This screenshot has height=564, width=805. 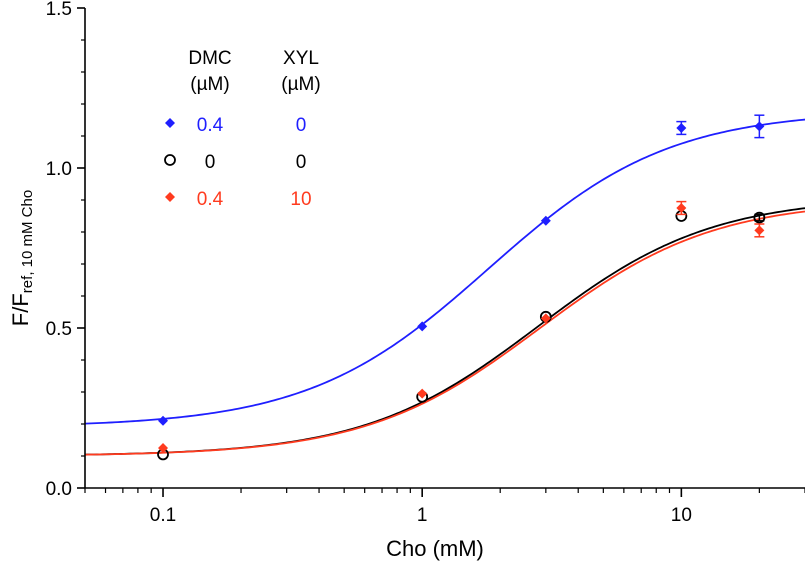 I want to click on legend: DMC (µM) XYL (µM) 0.4 0 0 0 0.4 10, so click(x=242, y=129).